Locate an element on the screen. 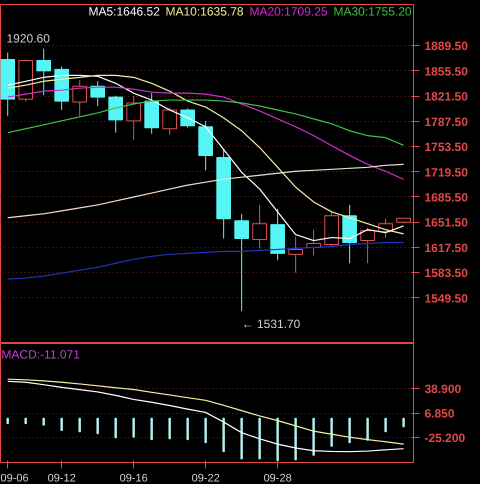 This screenshot has height=484, width=480. x-tick-label: 09-06 is located at coordinates (14, 478).